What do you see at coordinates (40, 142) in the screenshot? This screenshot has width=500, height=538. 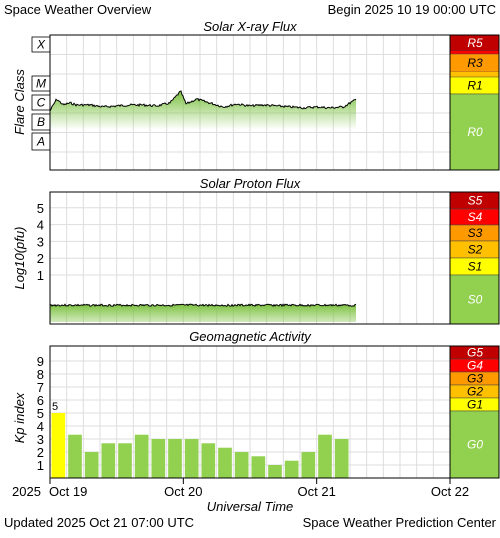 I see `class-label-a: A` at bounding box center [40, 142].